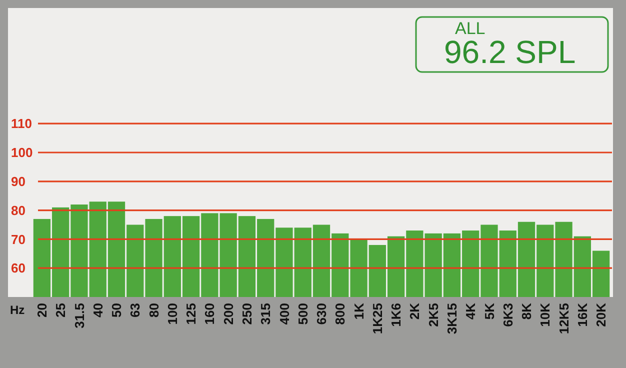 This screenshot has width=626, height=368. What do you see at coordinates (79, 315) in the screenshot?
I see `x-tick-label: 31.5` at bounding box center [79, 315].